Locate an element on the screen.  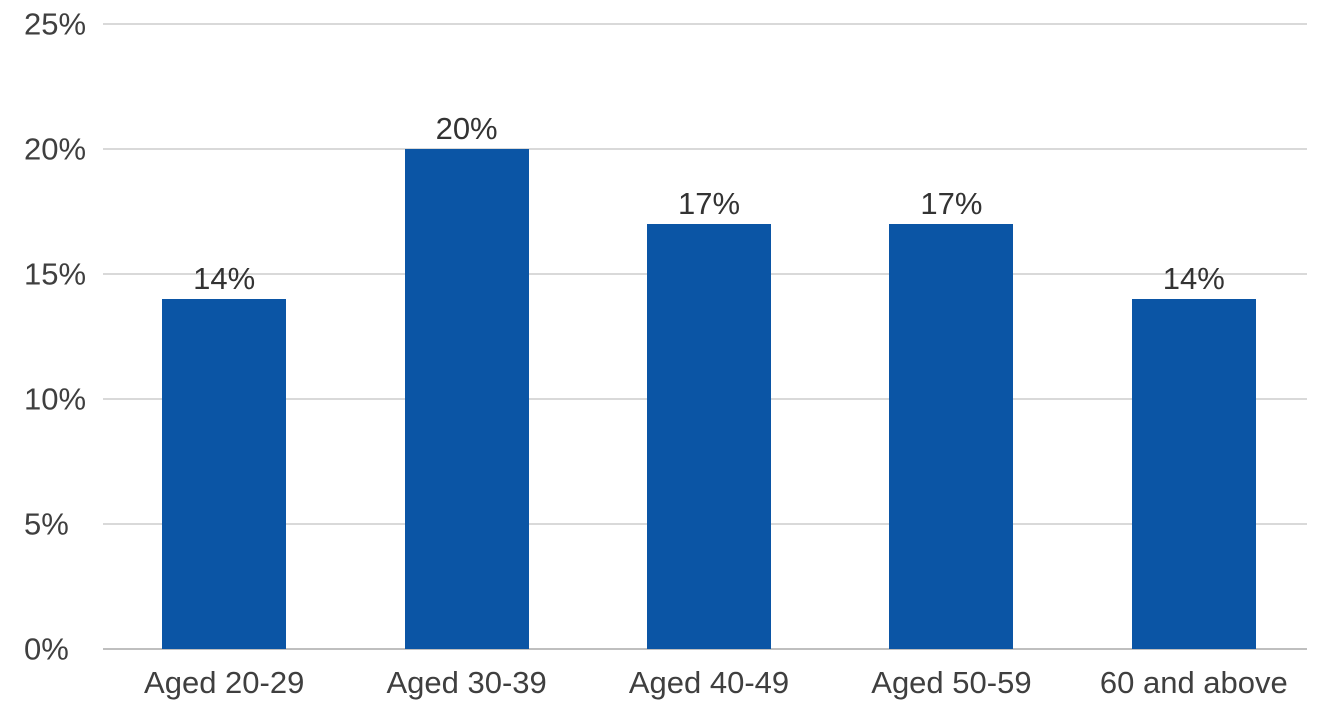
x-axis-tick-label: Aged 30-39 is located at coordinates (466, 682).